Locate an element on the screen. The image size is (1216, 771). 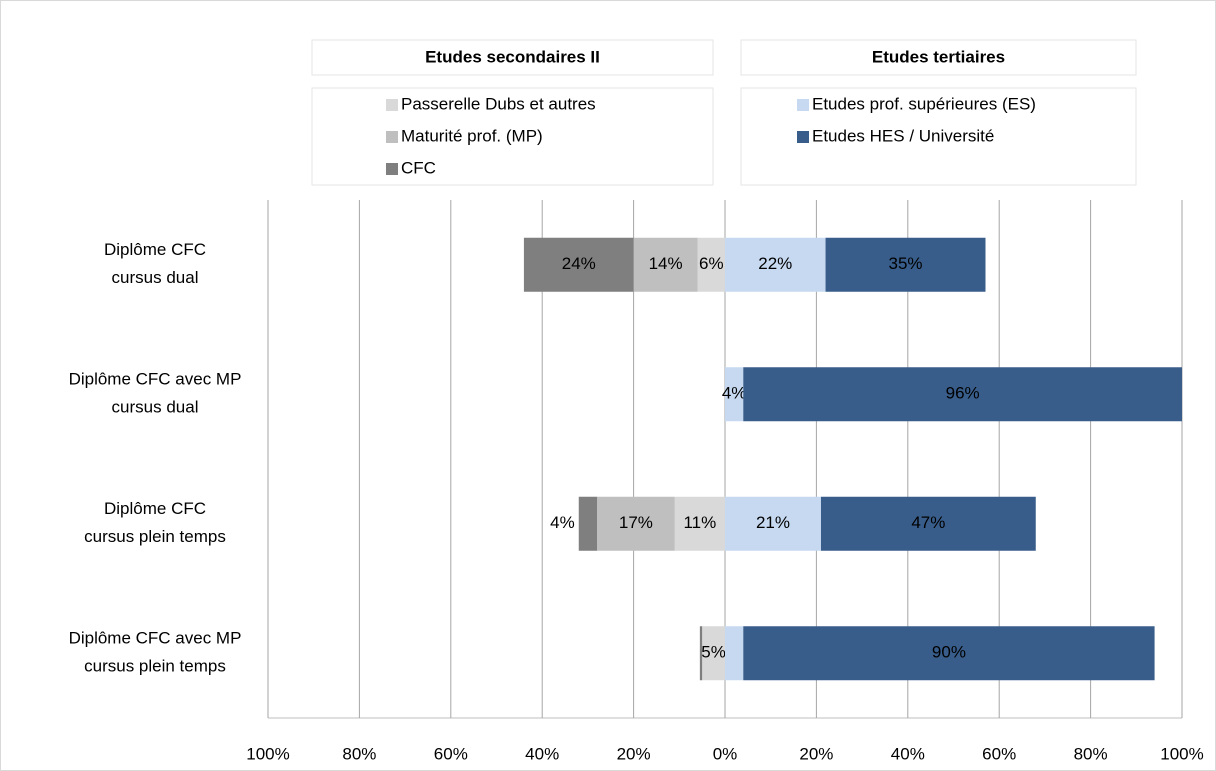
data-label: 5% is located at coordinates (713, 652).